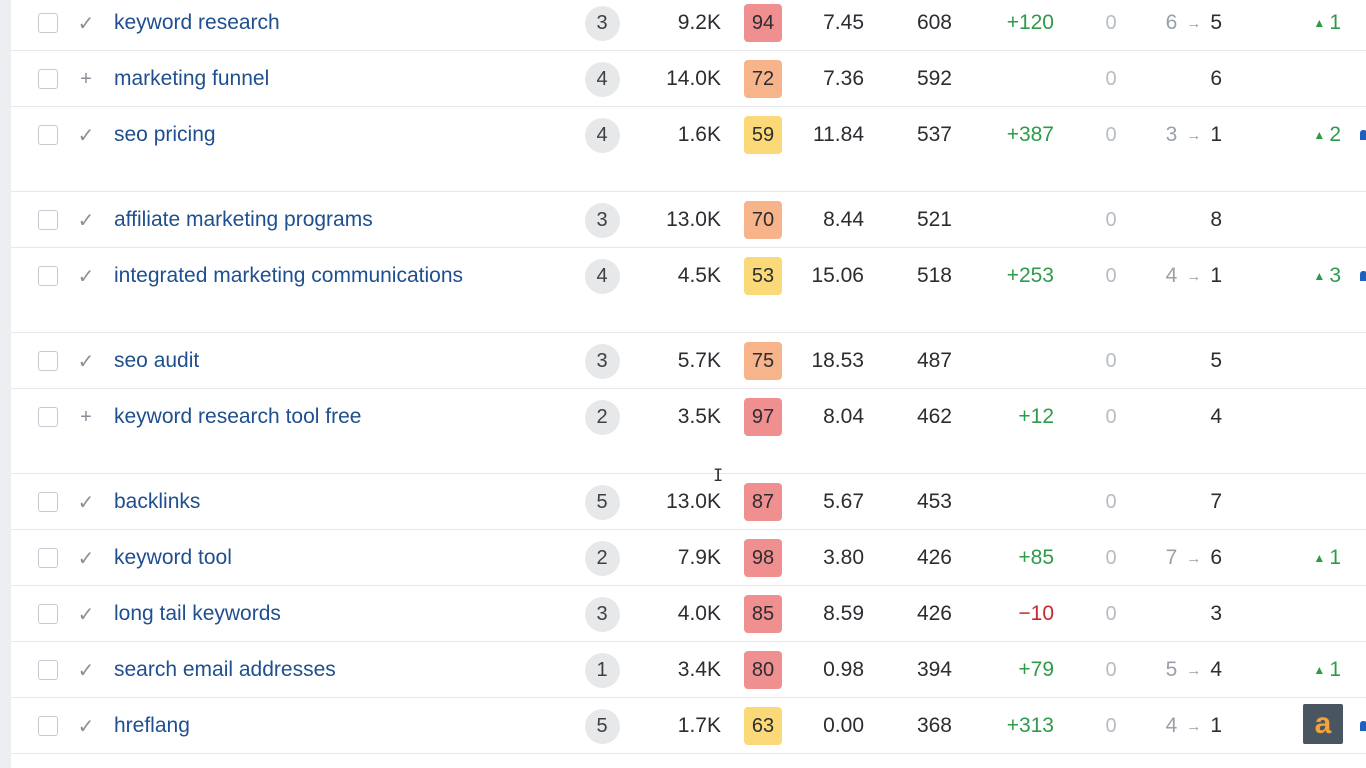 This screenshot has height=768, width=1366. What do you see at coordinates (1030, 22) in the screenshot?
I see `traffic-change: +120` at bounding box center [1030, 22].